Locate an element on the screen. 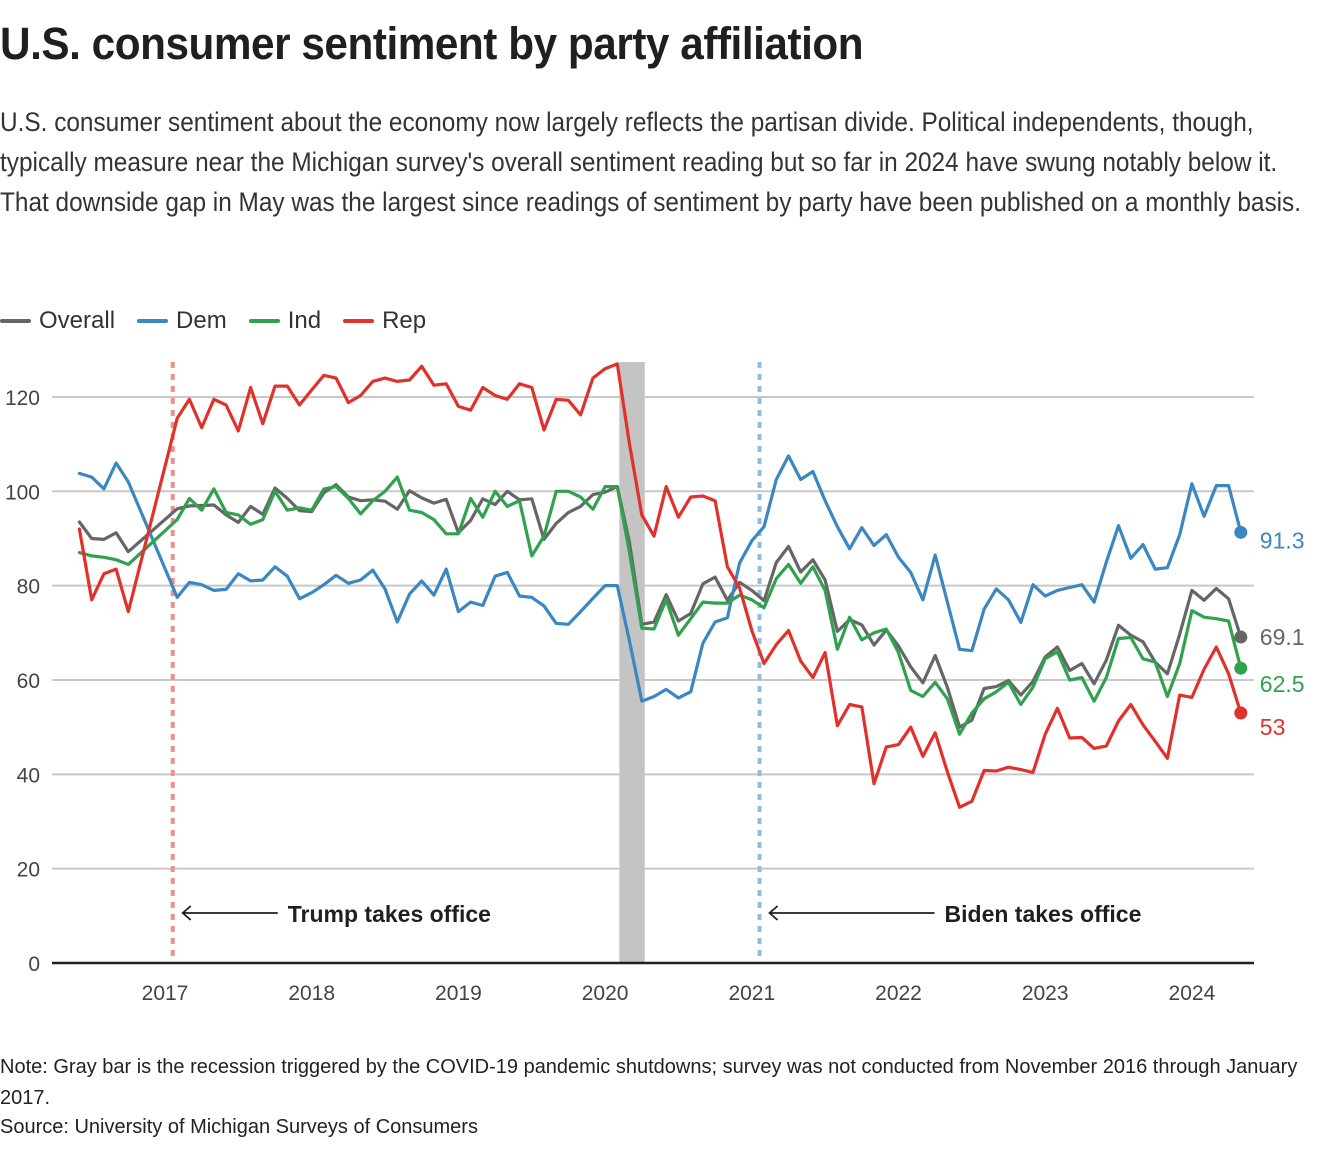 The width and height of the screenshot is (1320, 1150). legend-item-dem: Dem is located at coordinates (182, 321).